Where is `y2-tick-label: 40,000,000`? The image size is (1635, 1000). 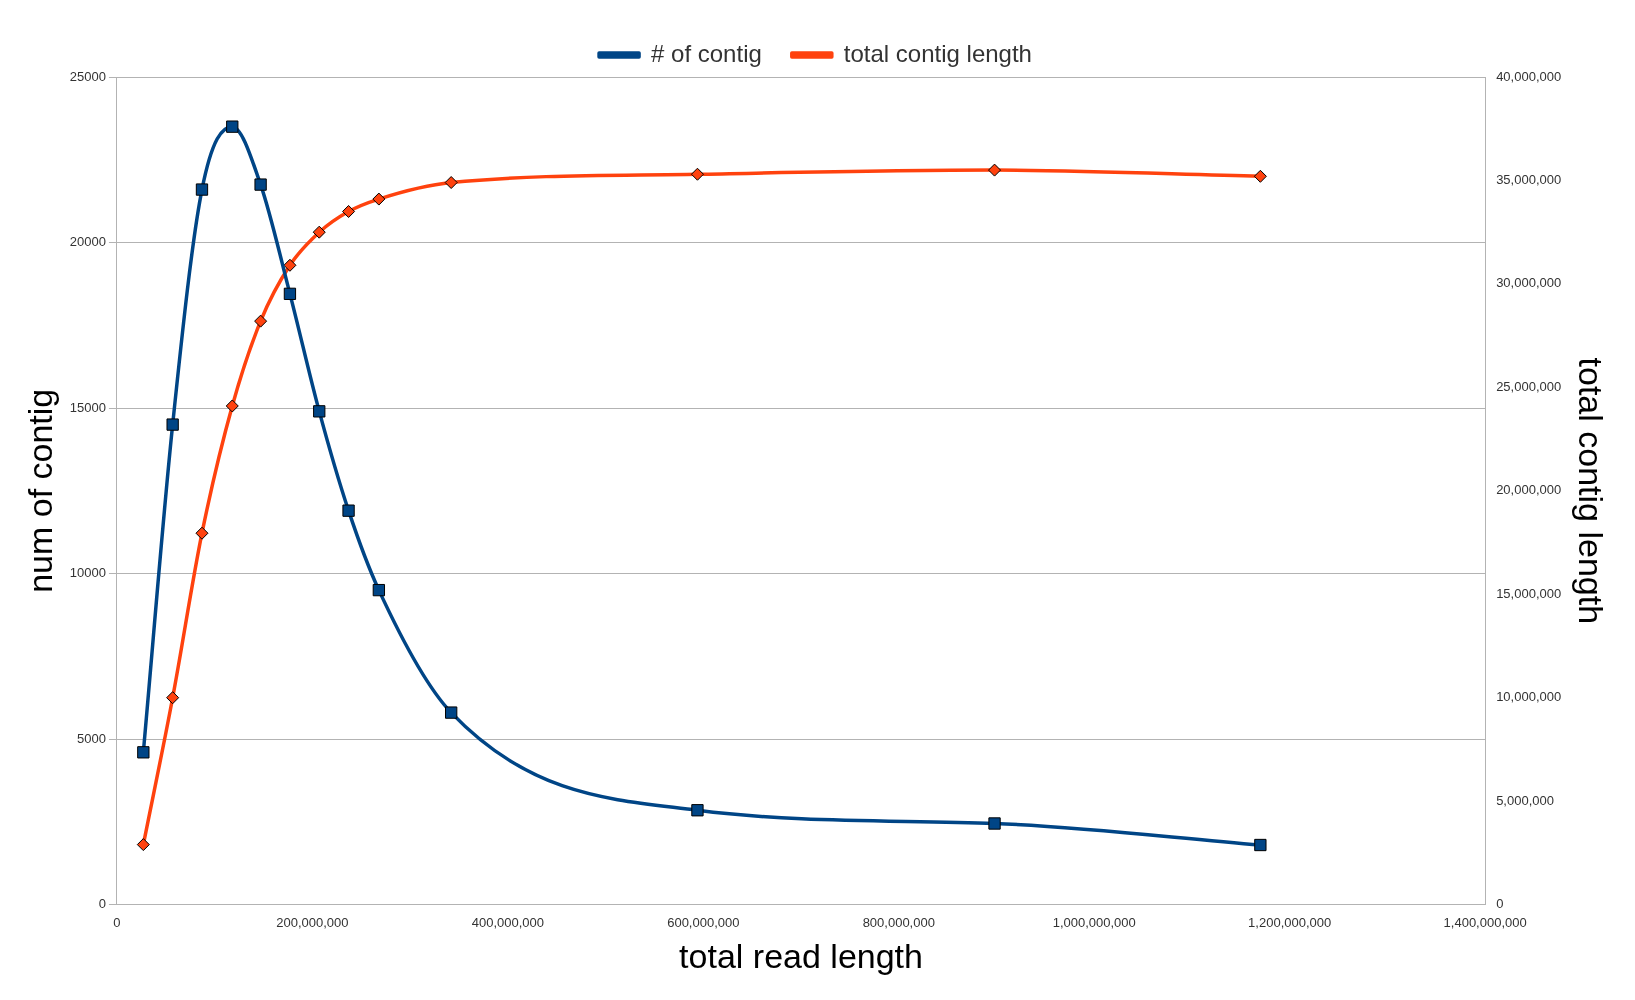 y2-tick-label: 40,000,000 is located at coordinates (1529, 76).